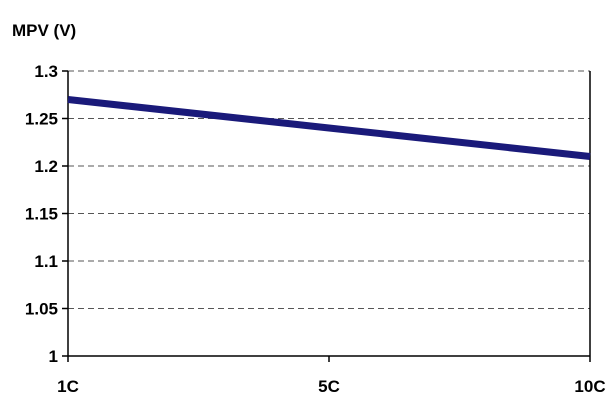 Image resolution: width=609 pixels, height=405 pixels. I want to click on y-tick-label: 1.15, so click(41, 214).